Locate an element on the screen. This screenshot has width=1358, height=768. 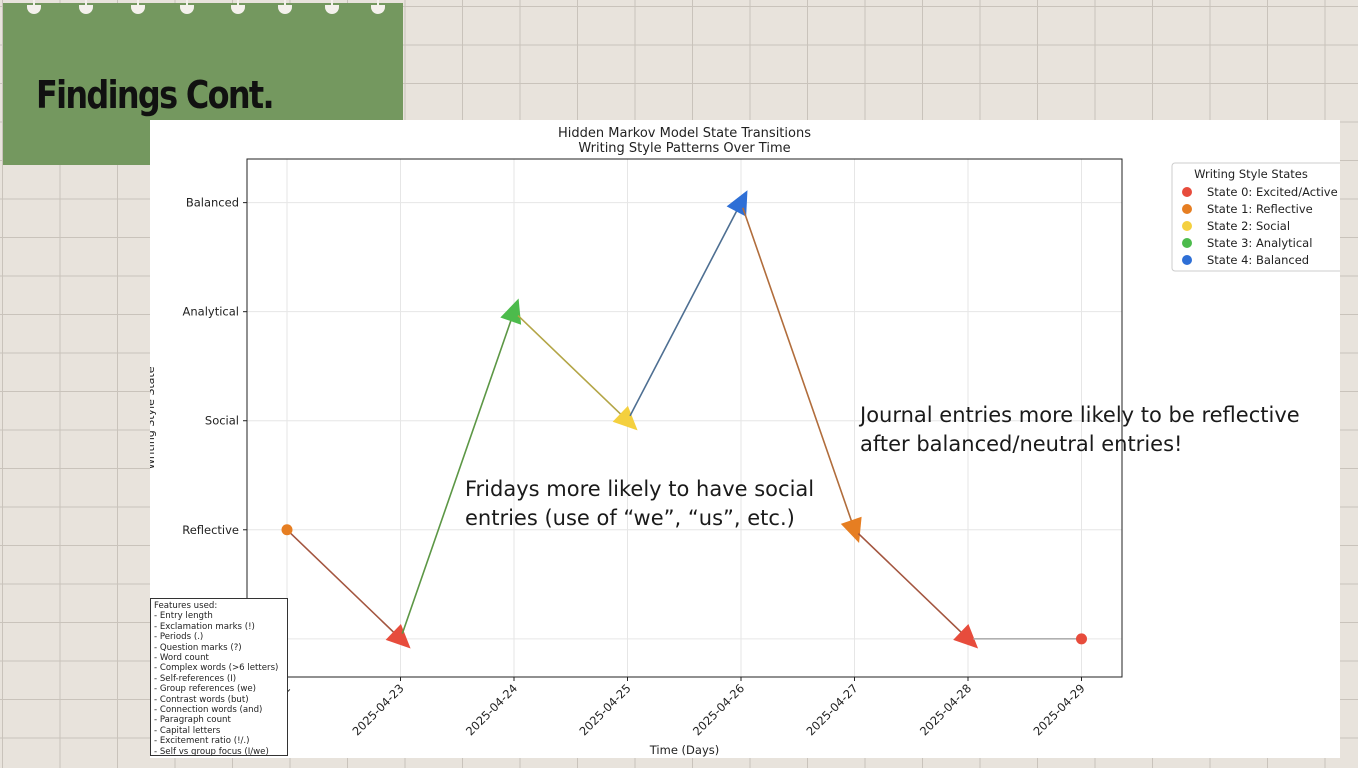
feature-item: - Paragraph count is located at coordinates (192, 720).